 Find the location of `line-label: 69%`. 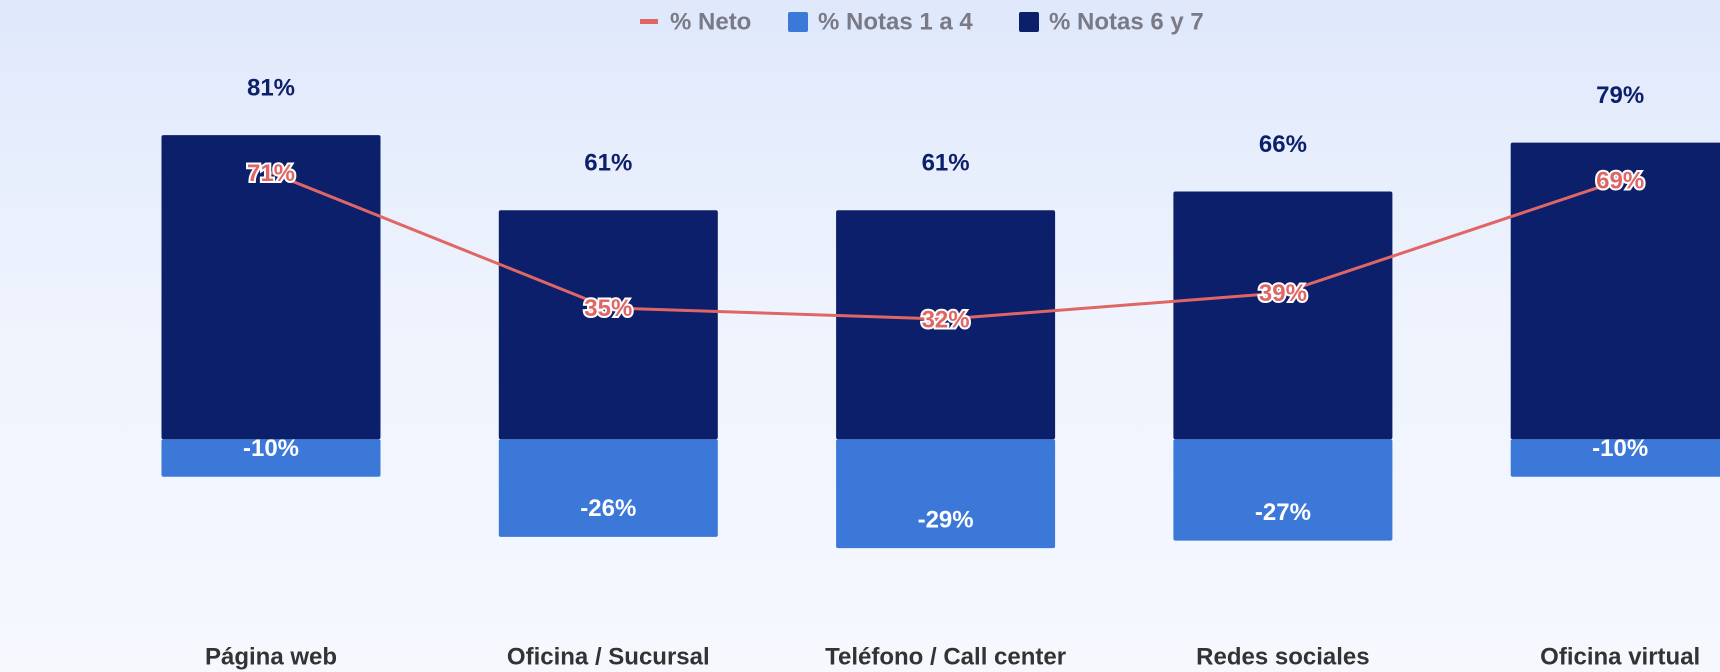

line-label: 69% is located at coordinates (1620, 181).